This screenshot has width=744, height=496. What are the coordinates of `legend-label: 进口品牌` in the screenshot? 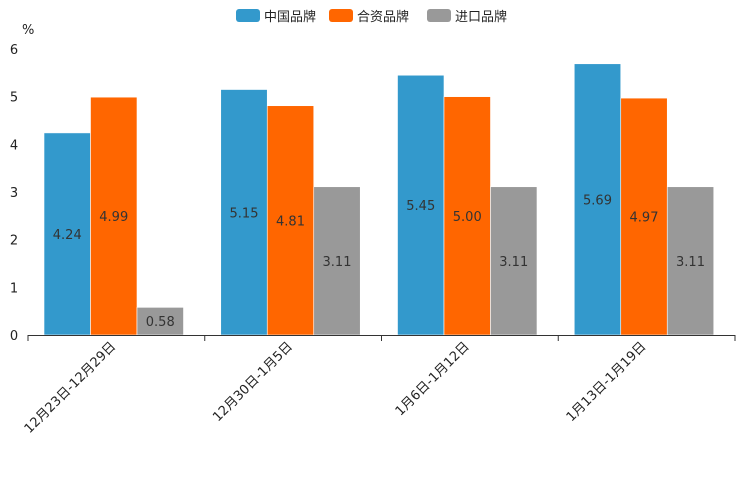 It's located at (481, 17).